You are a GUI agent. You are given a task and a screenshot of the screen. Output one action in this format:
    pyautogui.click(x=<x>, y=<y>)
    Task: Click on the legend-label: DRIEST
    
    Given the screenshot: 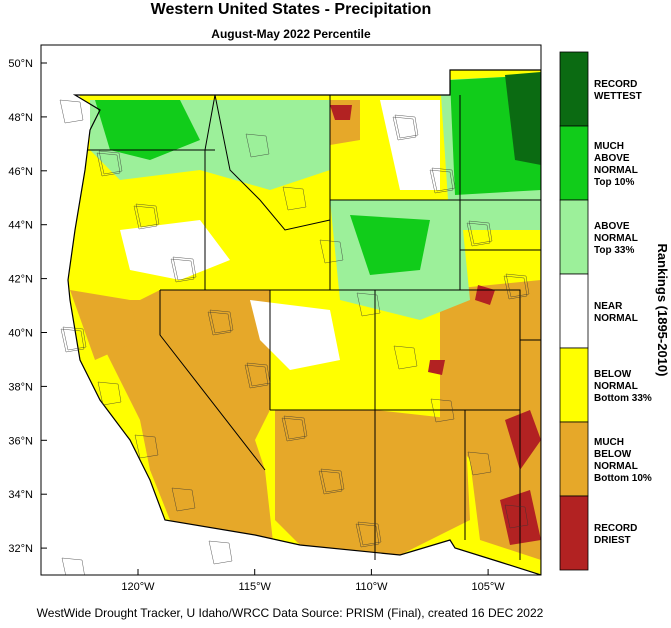 What is the action you would take?
    pyautogui.click(x=612, y=540)
    